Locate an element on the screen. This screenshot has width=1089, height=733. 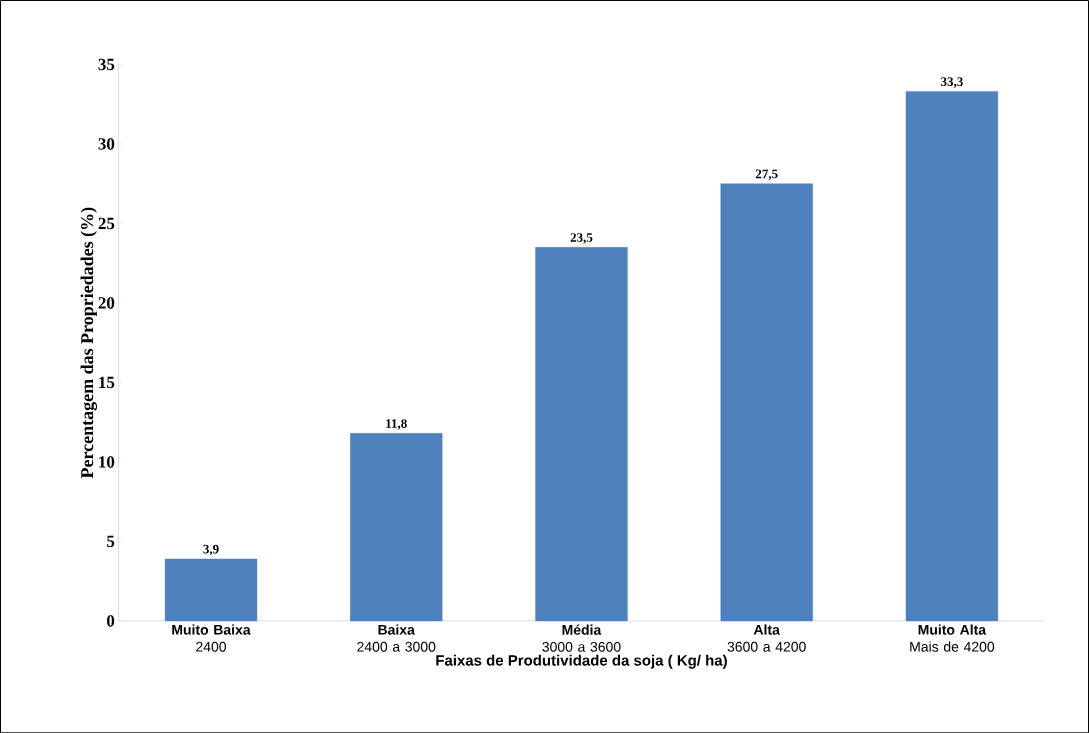
y-tick-label: 20 is located at coordinates (106, 303).